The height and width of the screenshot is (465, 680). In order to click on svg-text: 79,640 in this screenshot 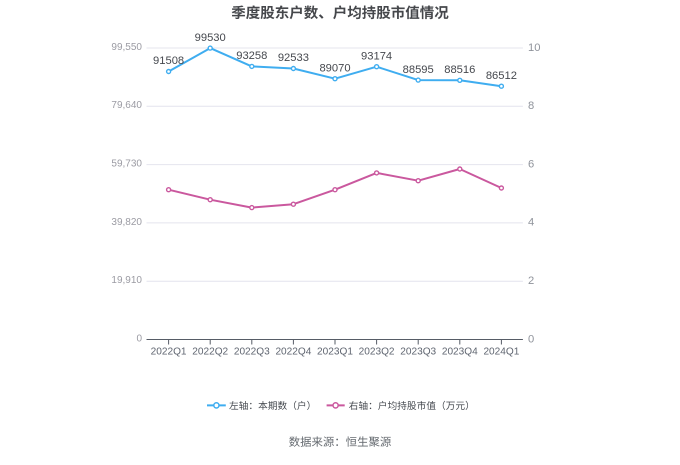, I will do `click(126, 105)`.